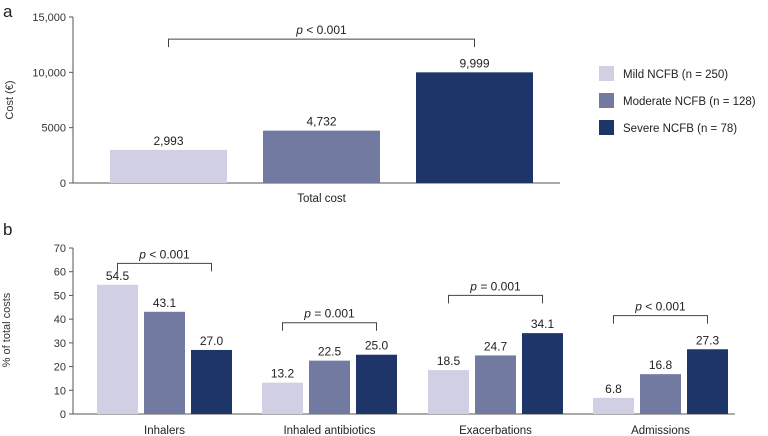 This screenshot has width=768, height=436. Describe the element at coordinates (212, 341) in the screenshot. I see `panel-b-value-label: 27.0` at that location.